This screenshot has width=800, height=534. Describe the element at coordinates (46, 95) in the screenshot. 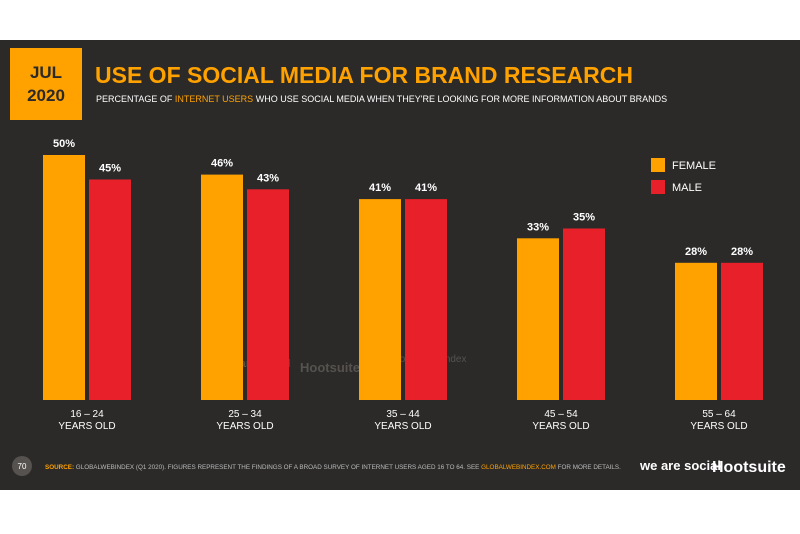

I see `badge-year: 2020` at that location.